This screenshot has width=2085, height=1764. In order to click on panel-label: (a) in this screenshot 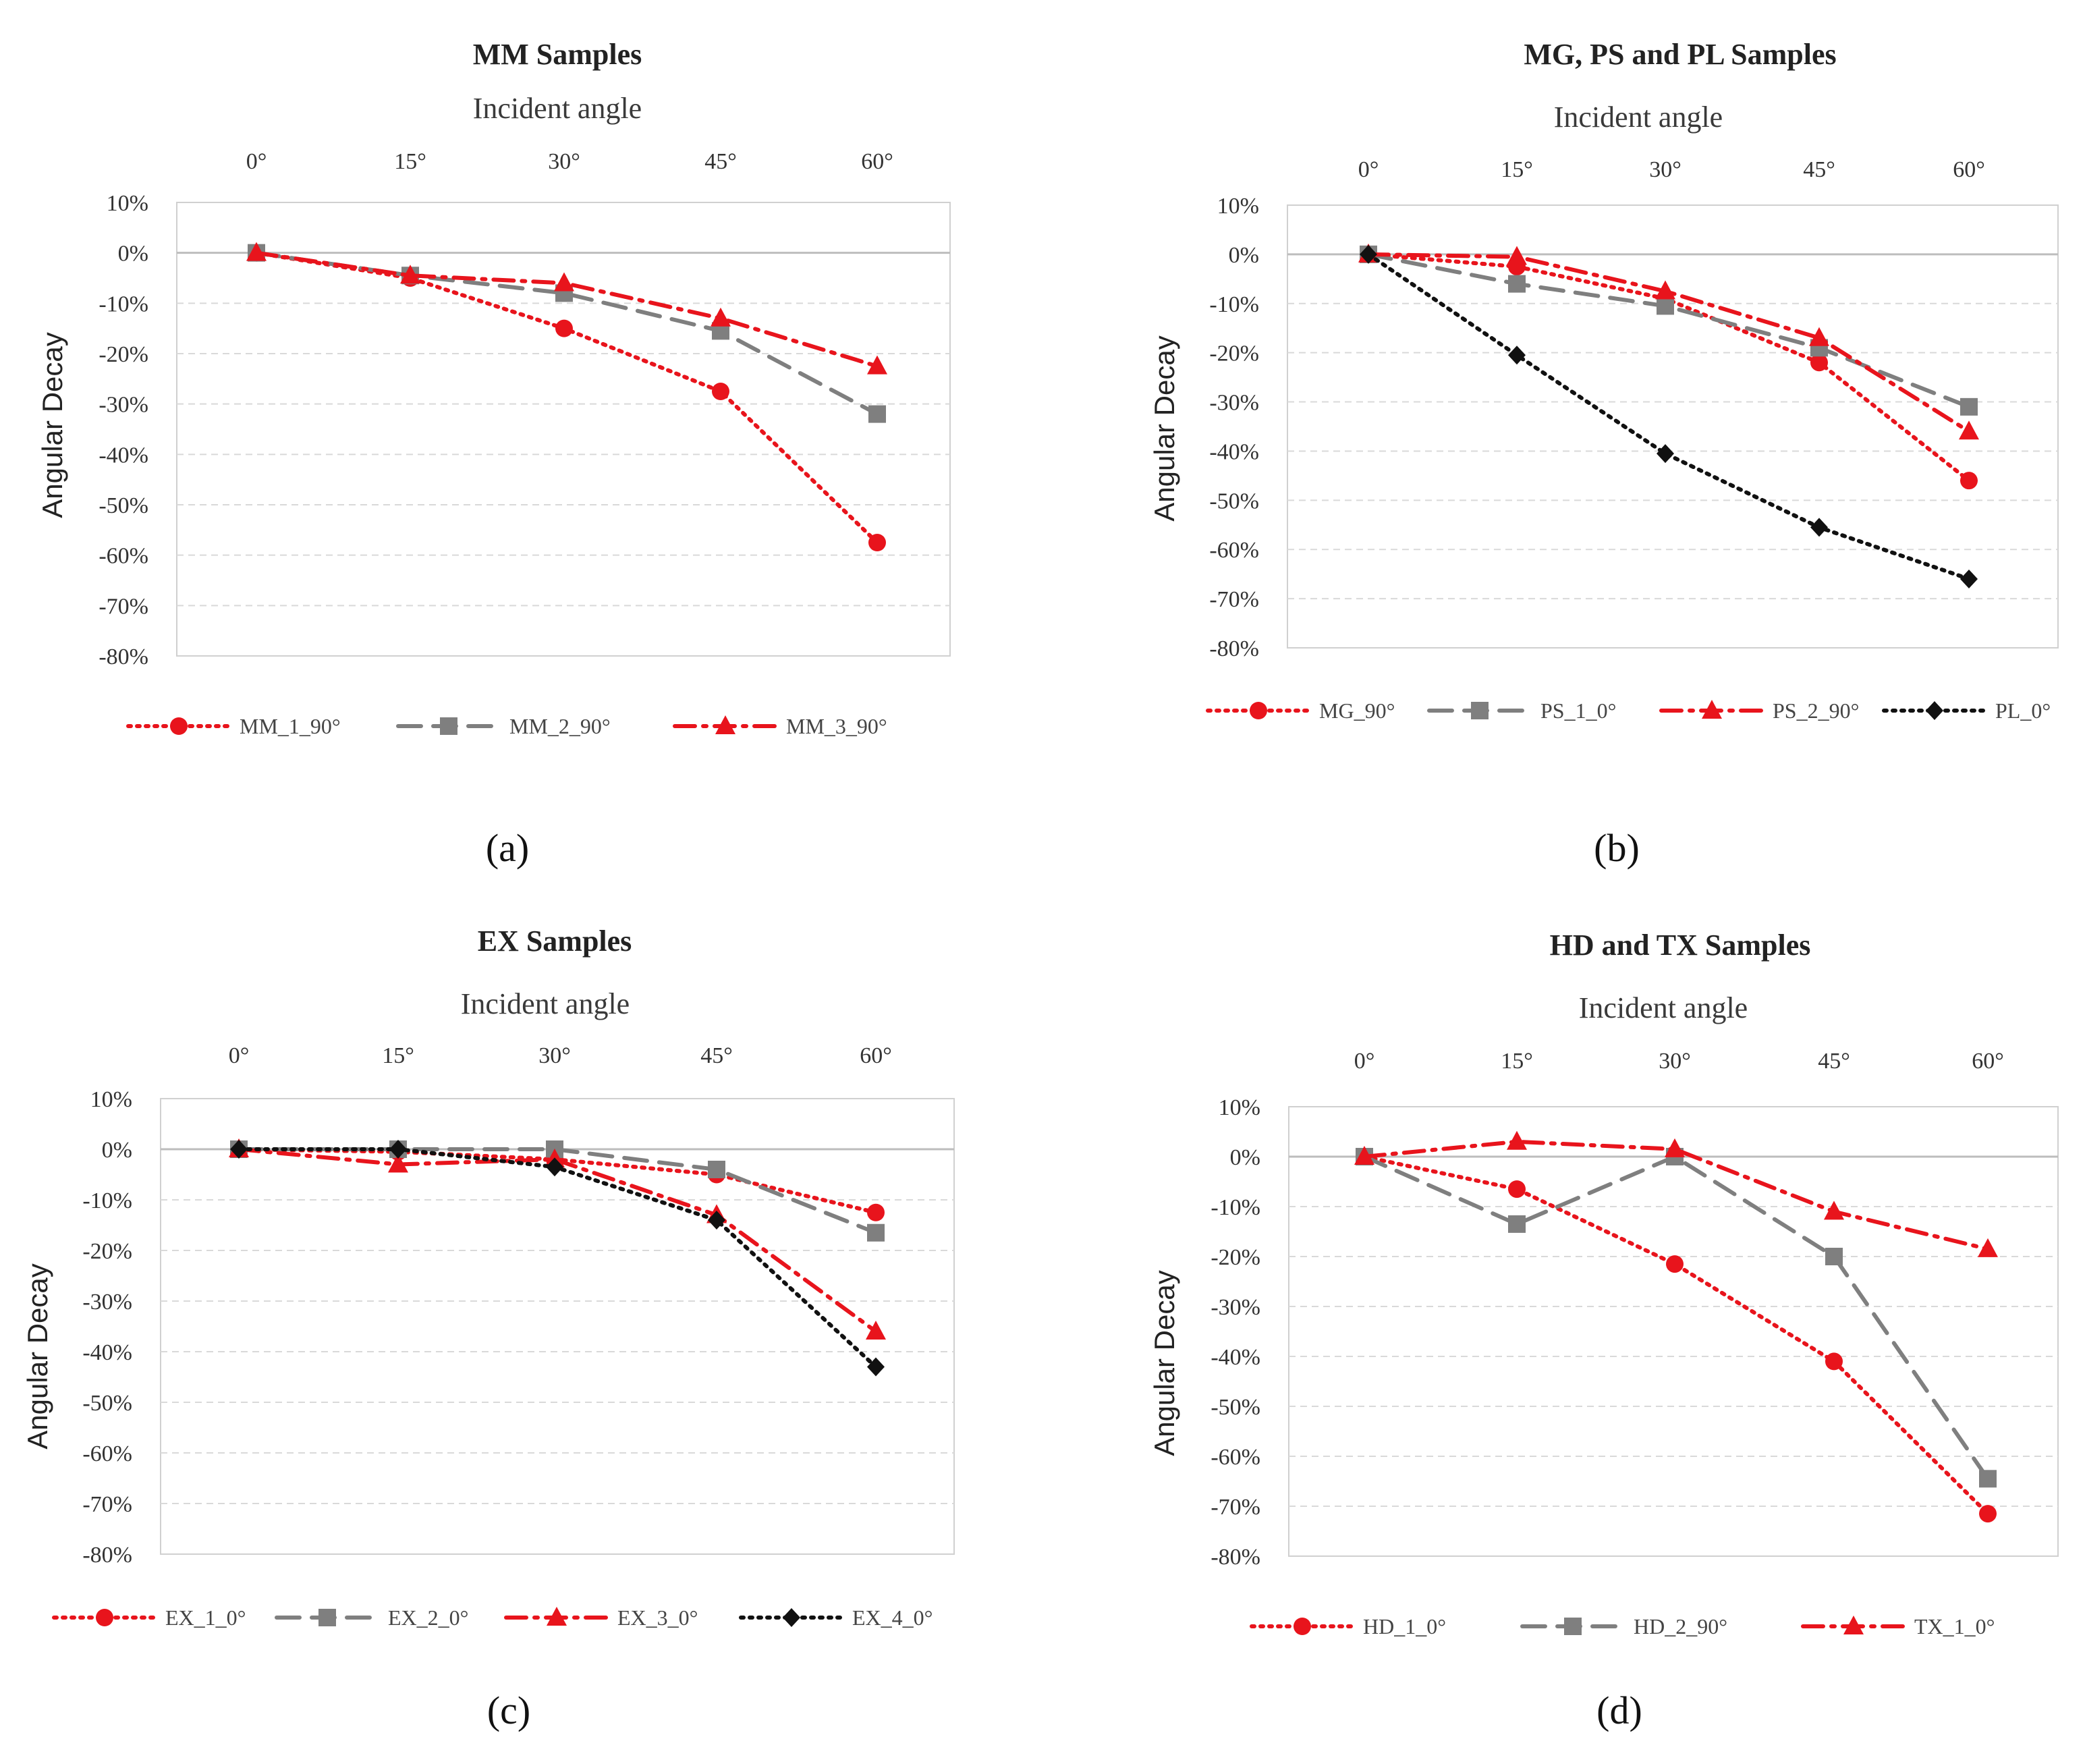, I will do `click(507, 848)`.